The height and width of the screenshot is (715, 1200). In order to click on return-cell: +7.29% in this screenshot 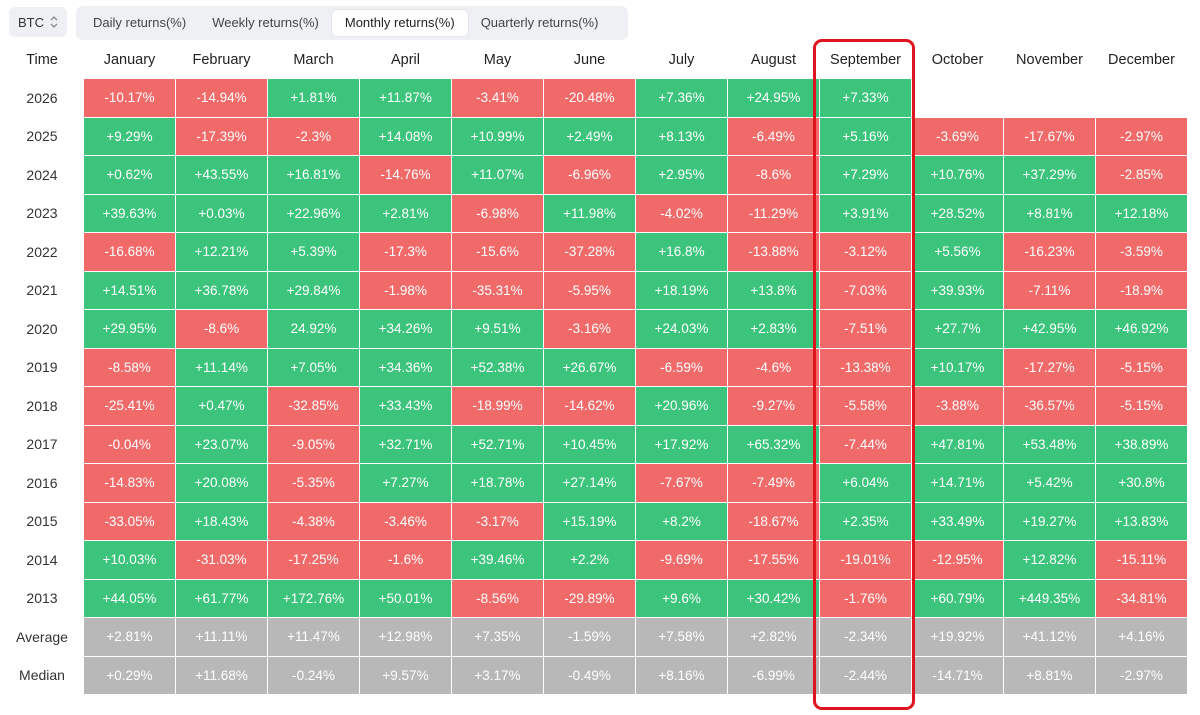, I will do `click(865, 175)`.